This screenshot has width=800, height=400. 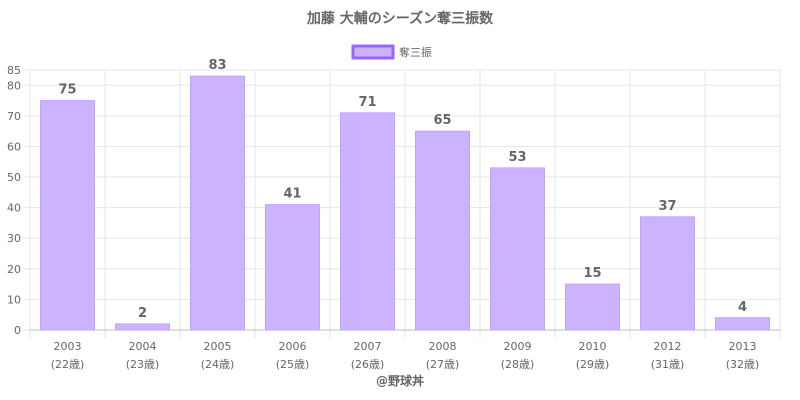 I want to click on x-tick-label: 2008, so click(x=443, y=346).